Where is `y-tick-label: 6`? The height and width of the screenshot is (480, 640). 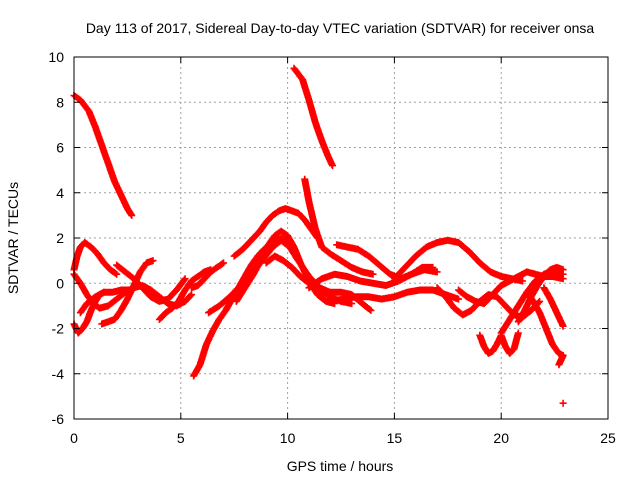 y-tick-label: 6 is located at coordinates (60, 148).